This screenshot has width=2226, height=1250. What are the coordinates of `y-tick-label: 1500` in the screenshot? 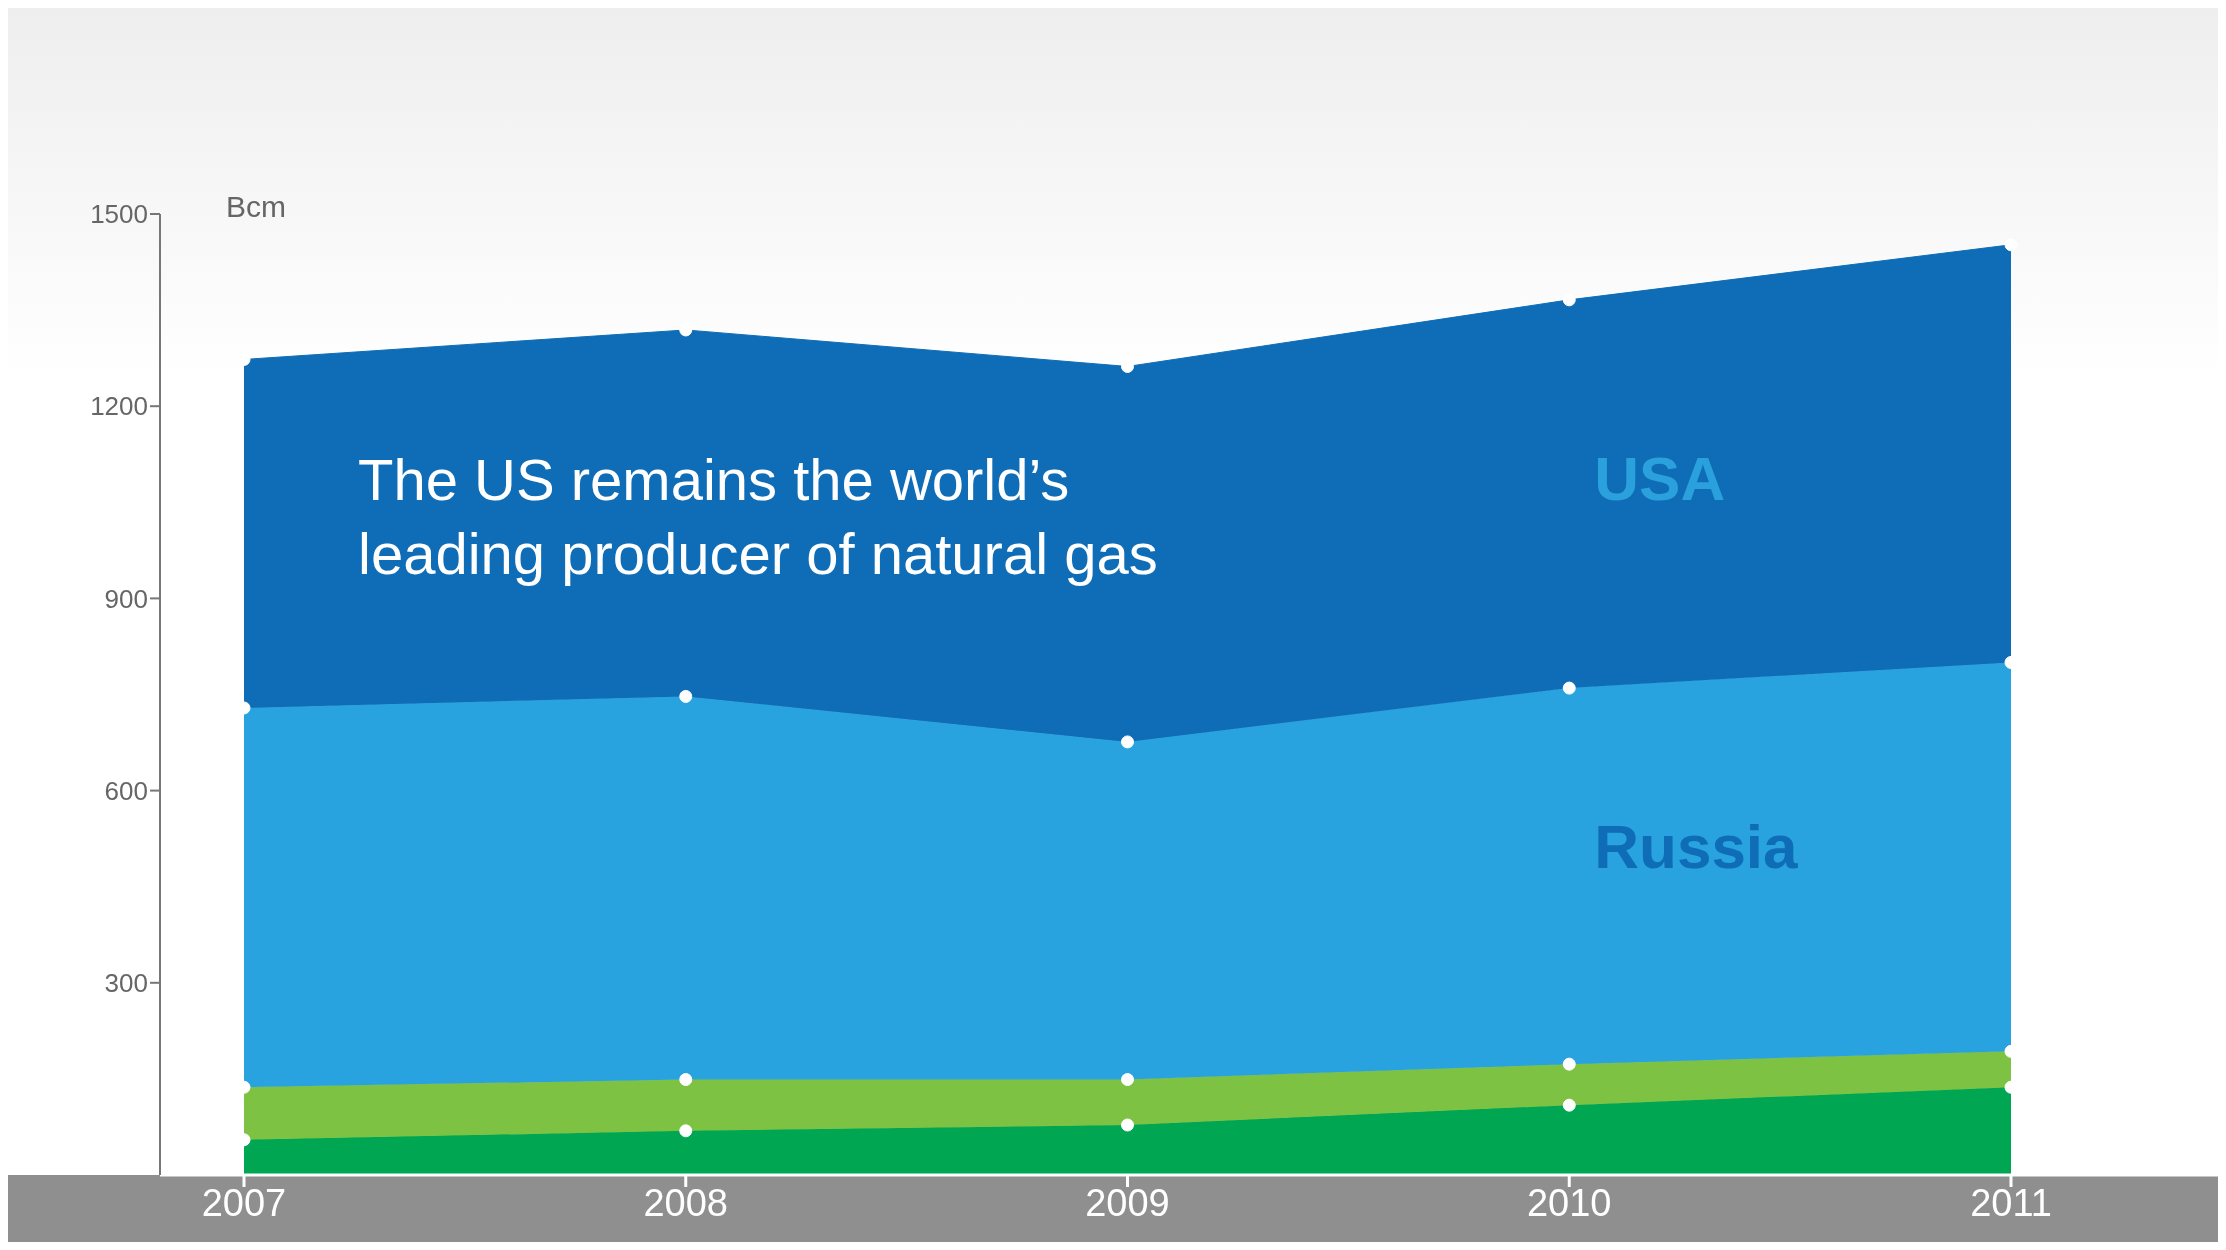 It's located at (119, 214).